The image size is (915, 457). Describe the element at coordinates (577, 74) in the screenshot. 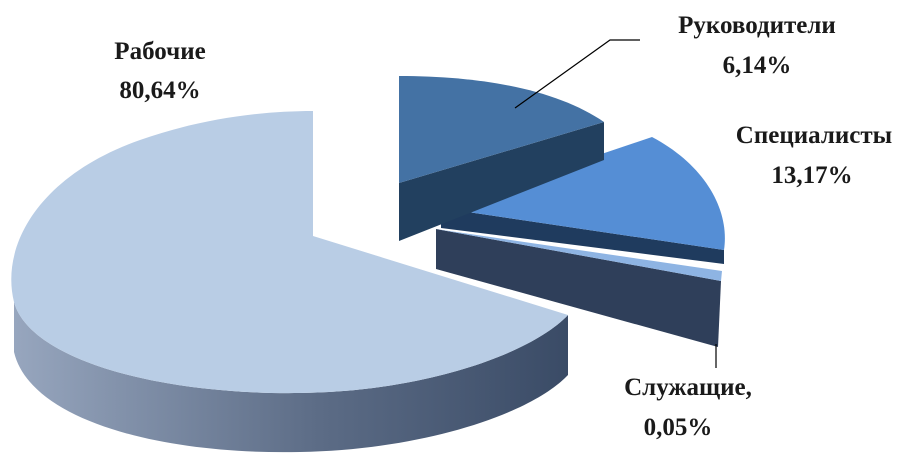

I see `leader-line-managers` at that location.